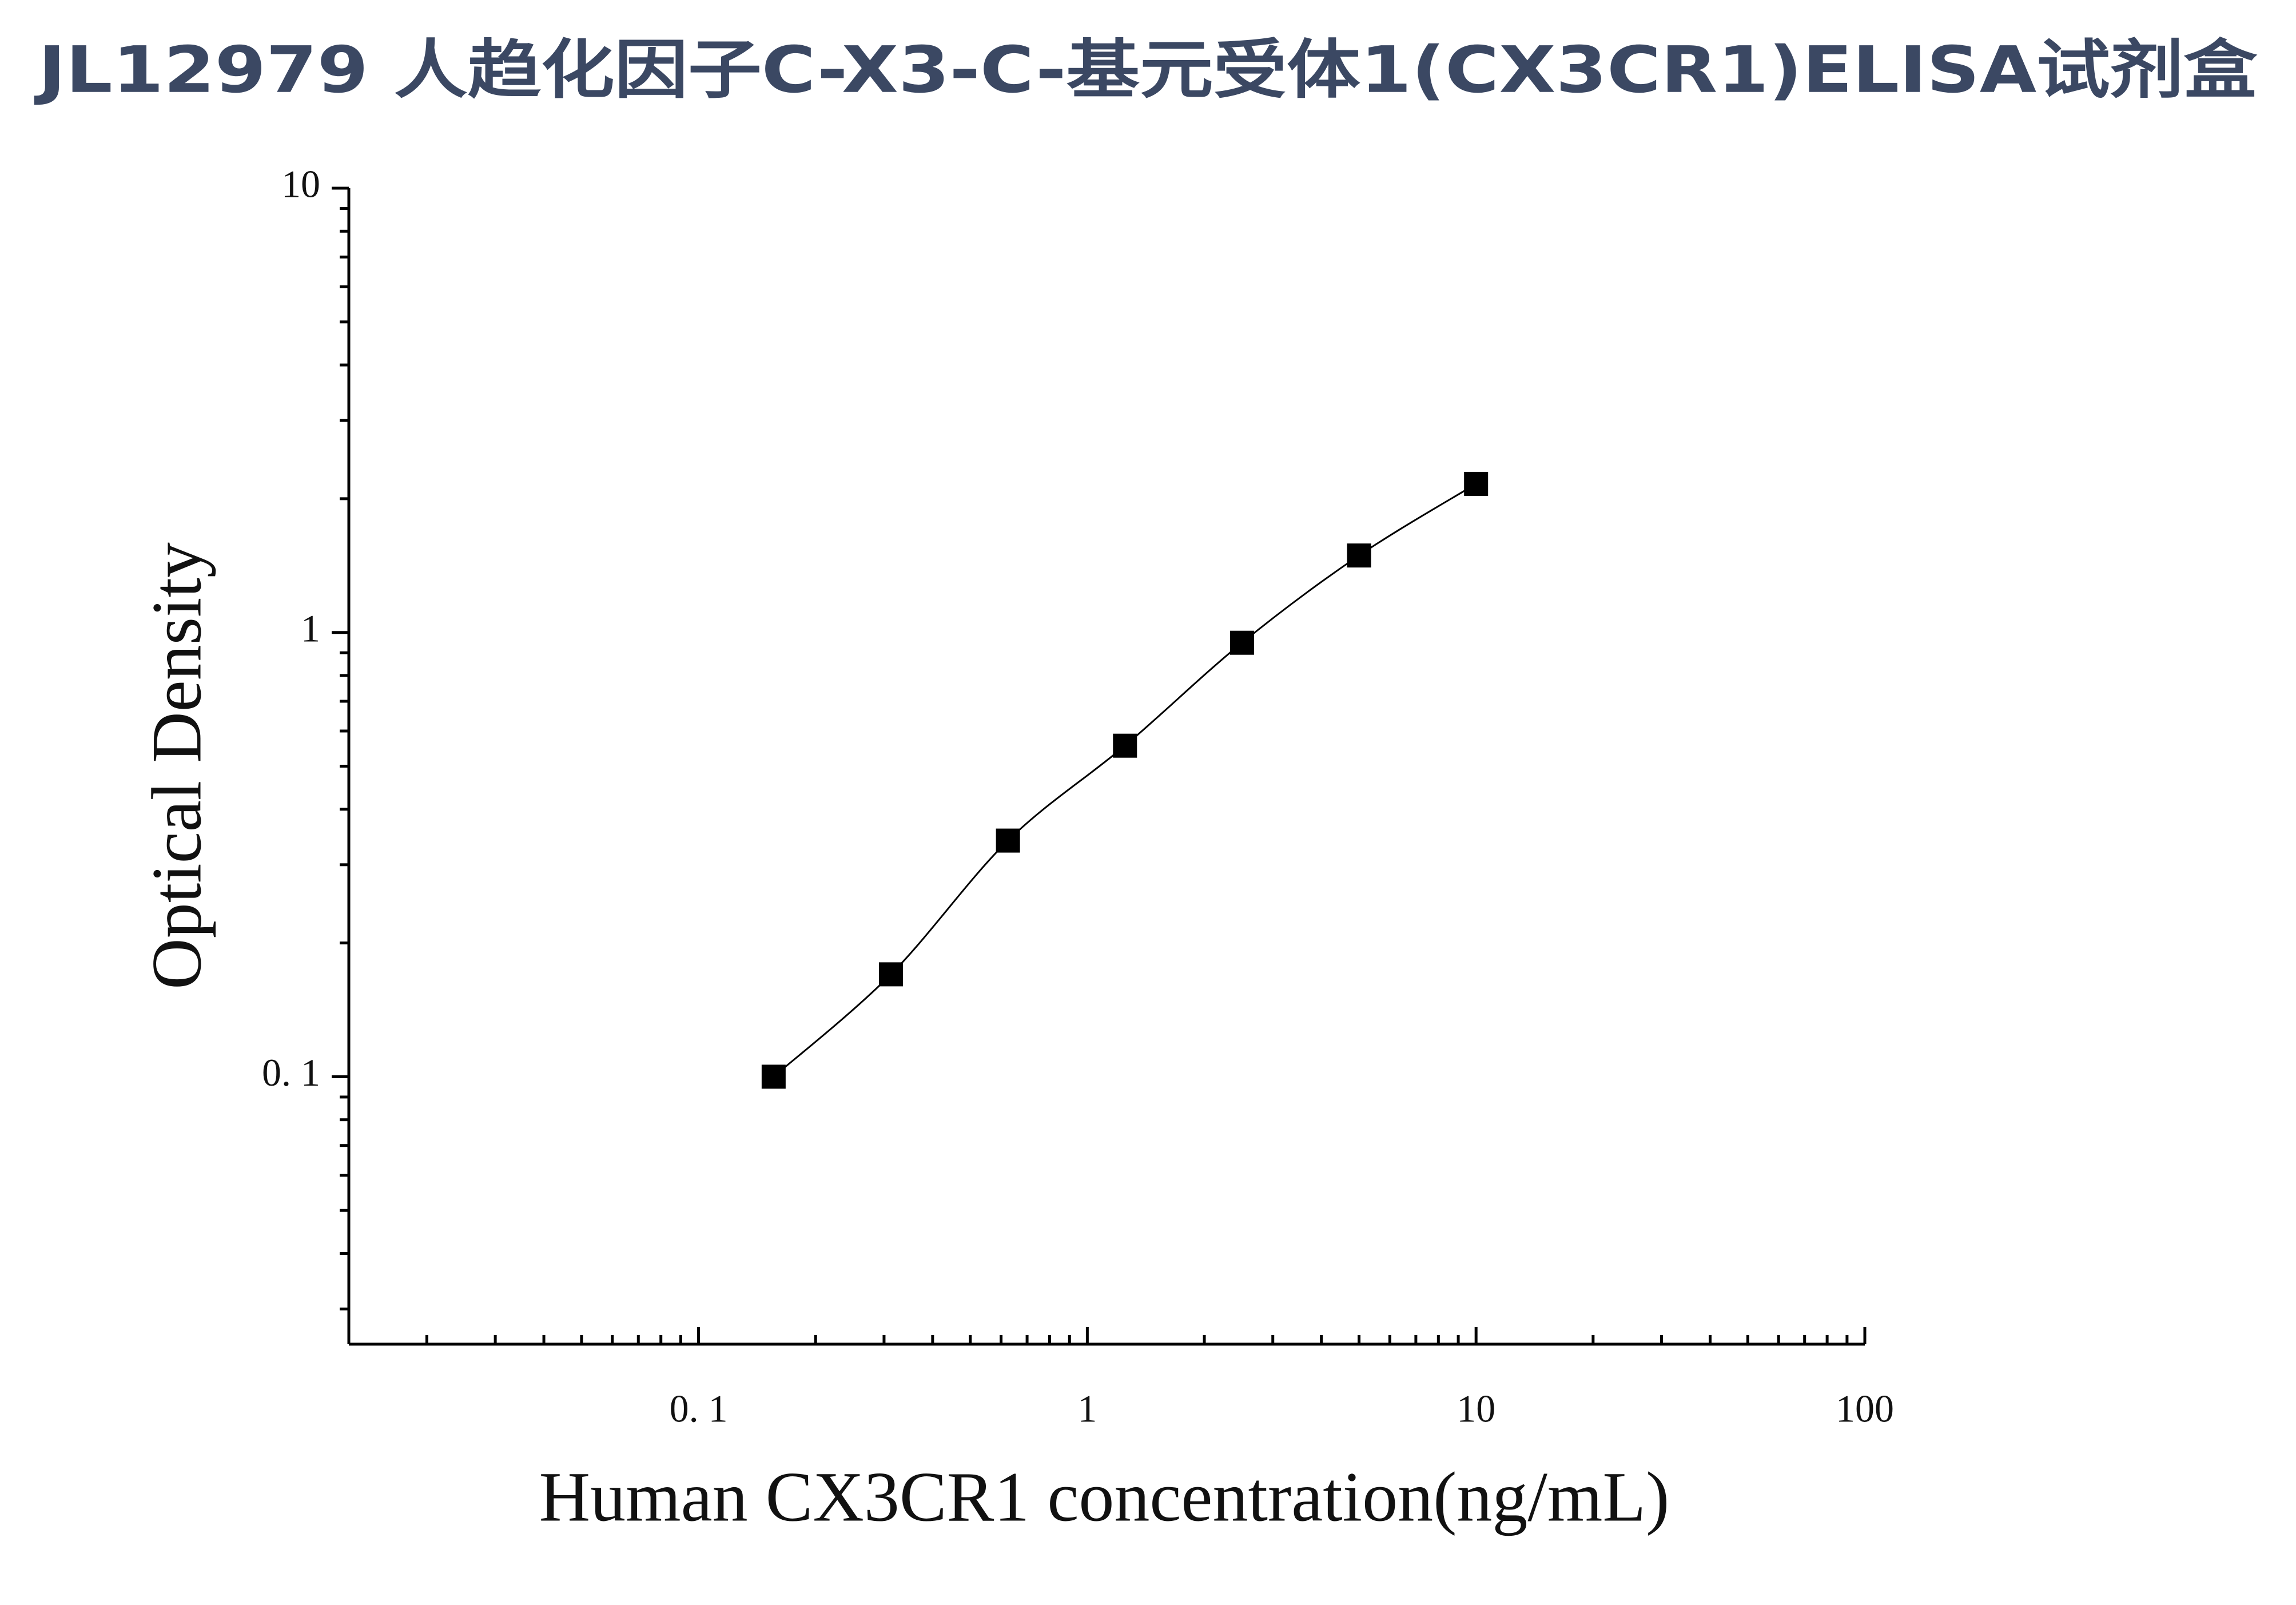 This screenshot has height=1605, width=2296. I want to click on x-tick-label: 100, so click(1865, 1409).